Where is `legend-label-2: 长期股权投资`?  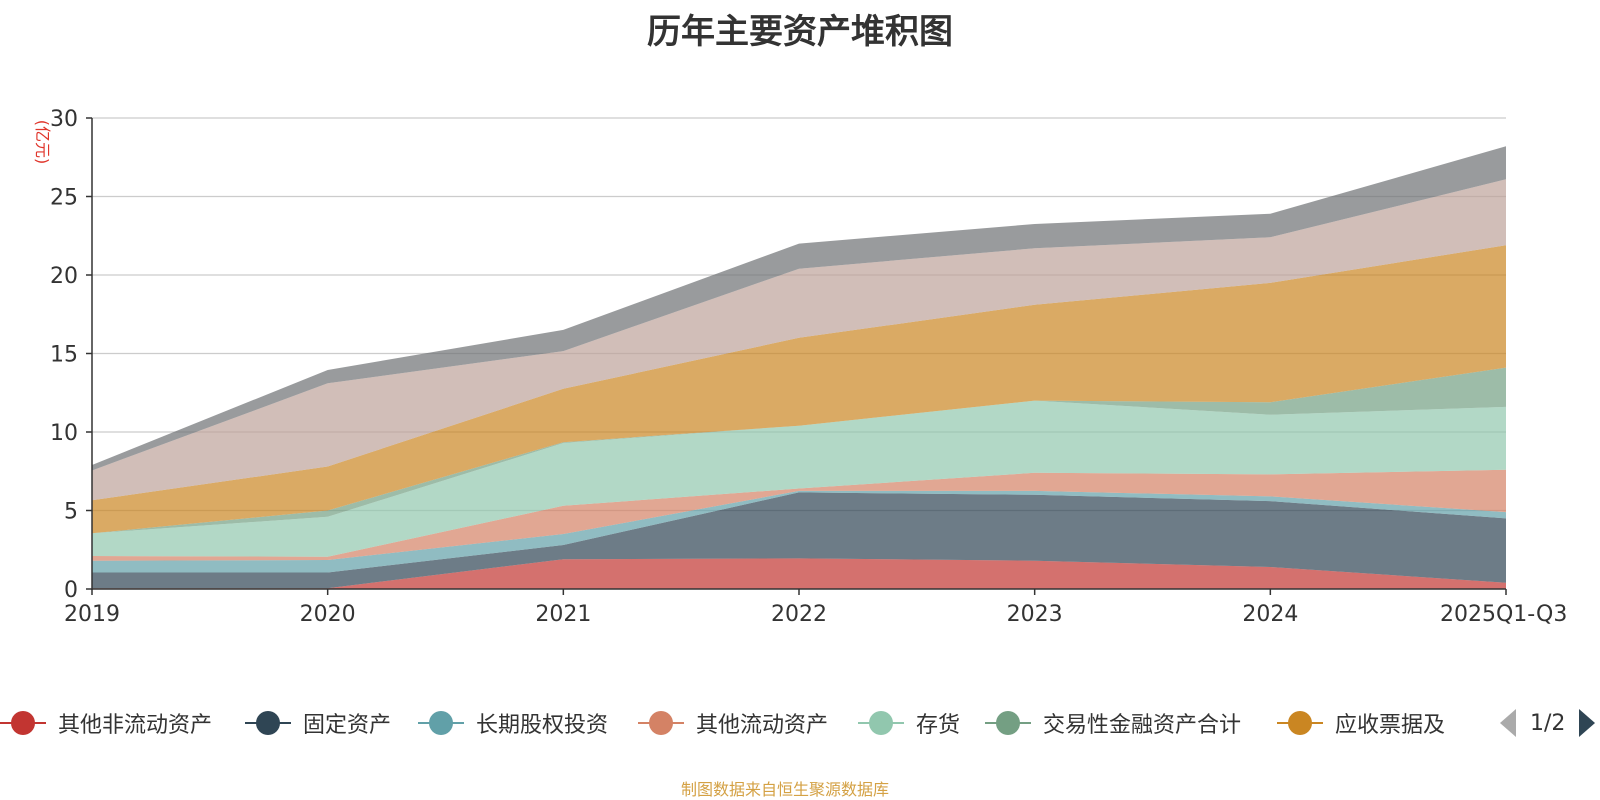 legend-label-2: 长期股权投资 is located at coordinates (542, 725).